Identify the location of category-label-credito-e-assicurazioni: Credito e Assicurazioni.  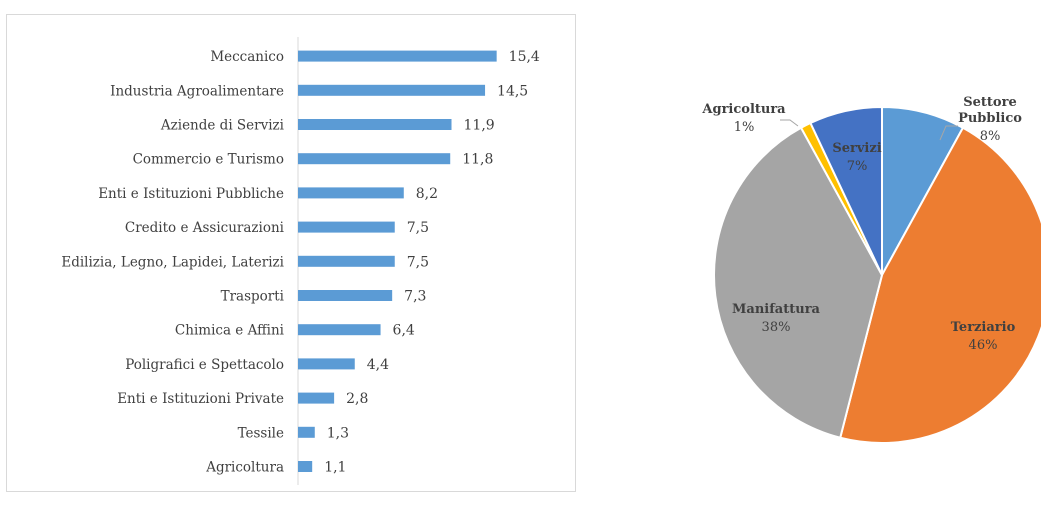
(205, 228).